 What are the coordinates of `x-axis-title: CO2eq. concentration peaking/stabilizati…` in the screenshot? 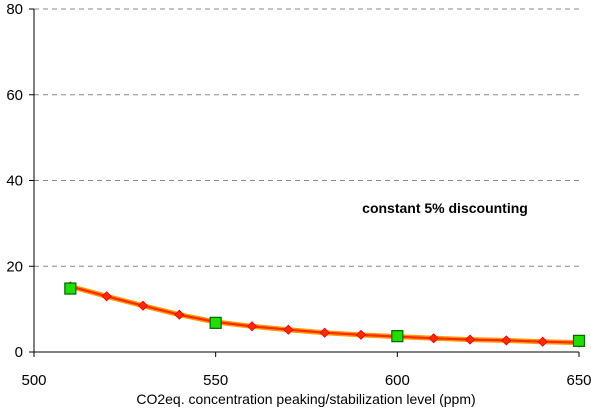 It's located at (305, 399).